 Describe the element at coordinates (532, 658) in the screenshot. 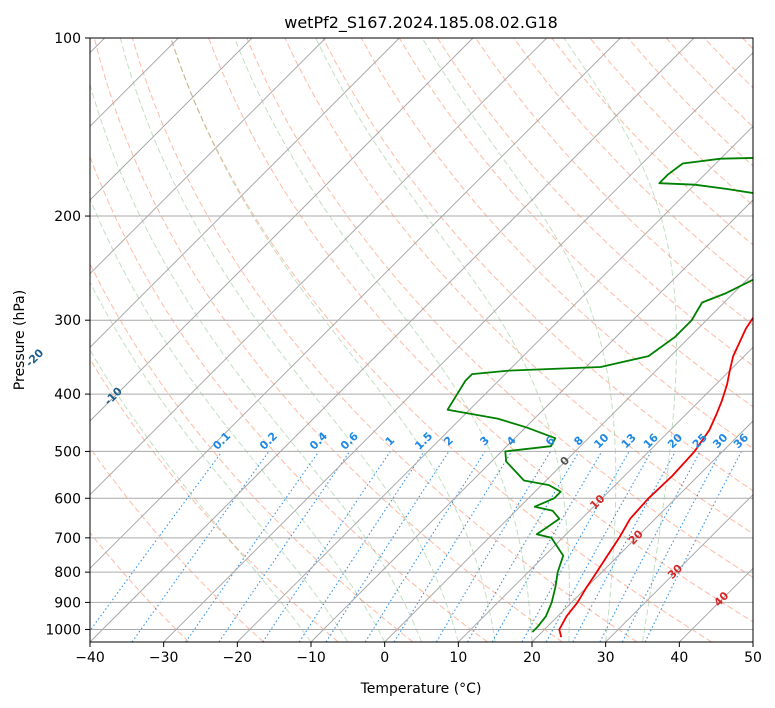

I see `x-tick-label: 20` at that location.